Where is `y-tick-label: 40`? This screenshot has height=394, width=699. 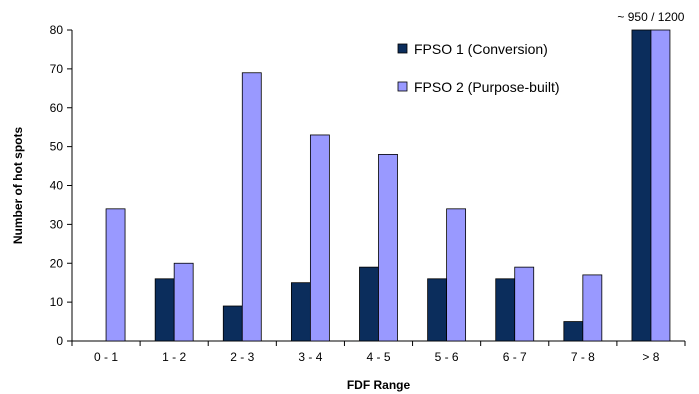
y-tick-label: 40 is located at coordinates (57, 186).